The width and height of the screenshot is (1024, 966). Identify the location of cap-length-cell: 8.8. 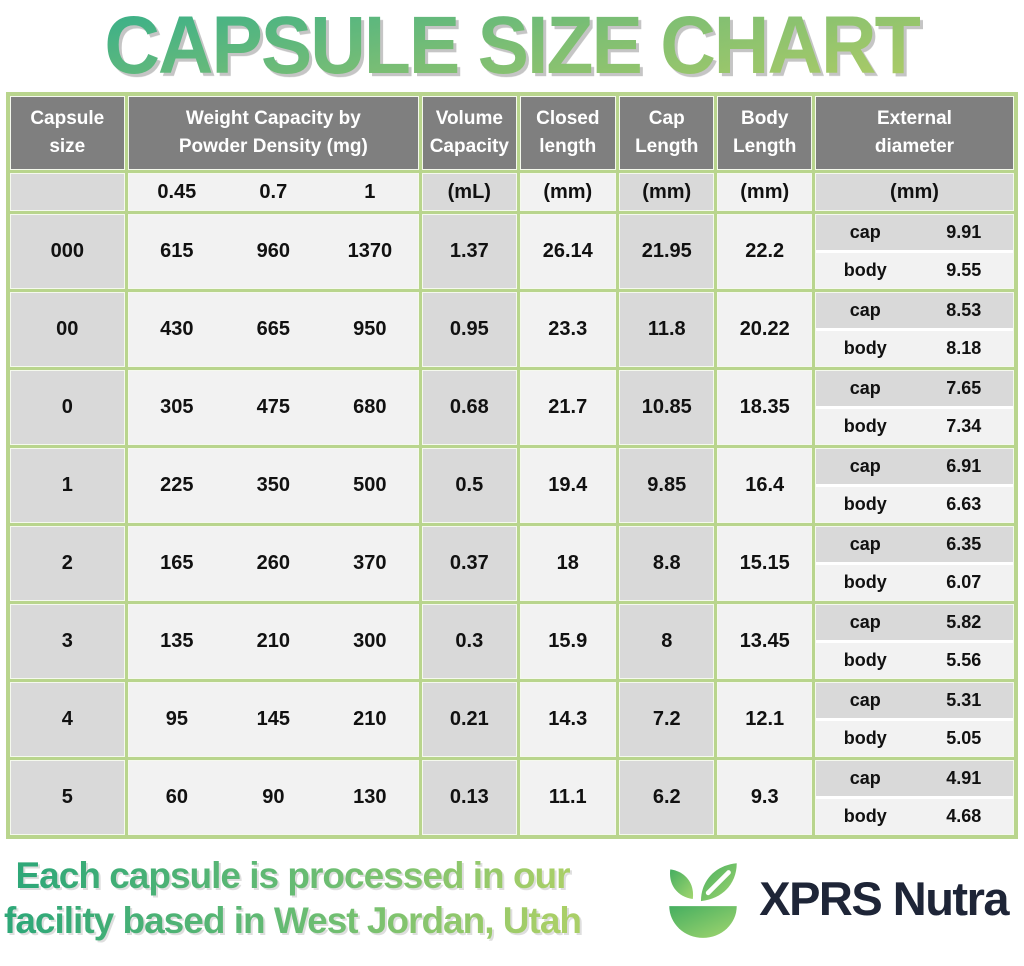
(667, 563).